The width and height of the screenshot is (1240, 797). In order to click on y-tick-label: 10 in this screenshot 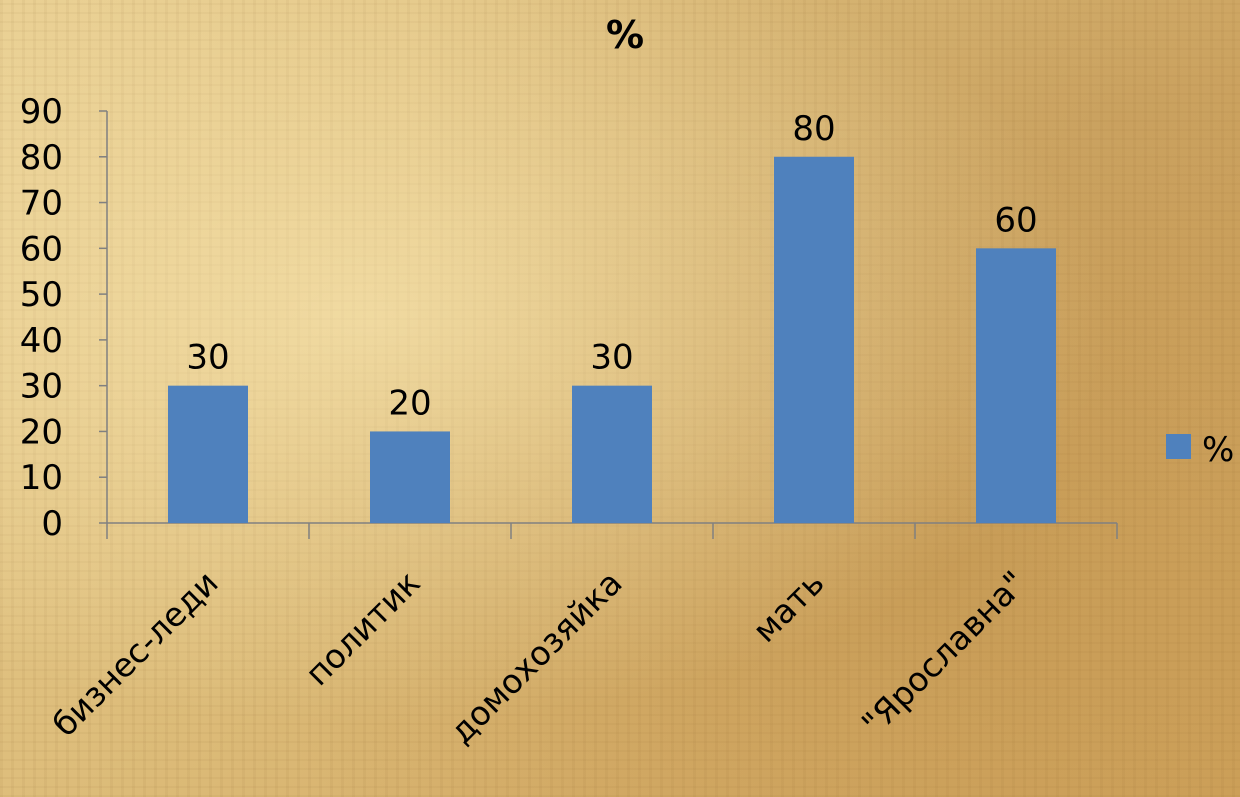, I will do `click(41, 478)`.